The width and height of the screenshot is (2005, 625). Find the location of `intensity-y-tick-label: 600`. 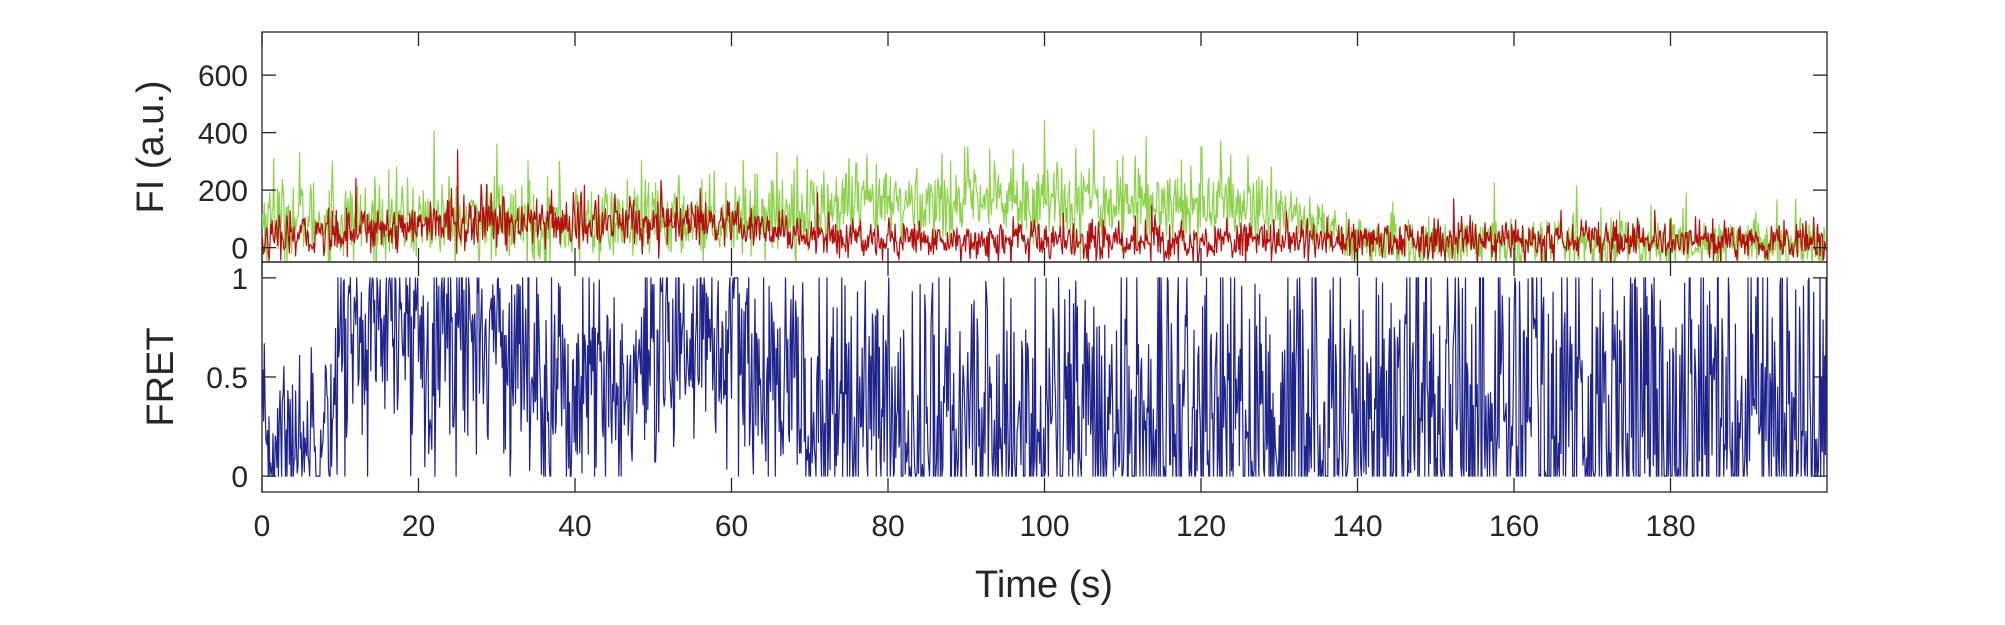

intensity-y-tick-label: 600 is located at coordinates (223, 76).